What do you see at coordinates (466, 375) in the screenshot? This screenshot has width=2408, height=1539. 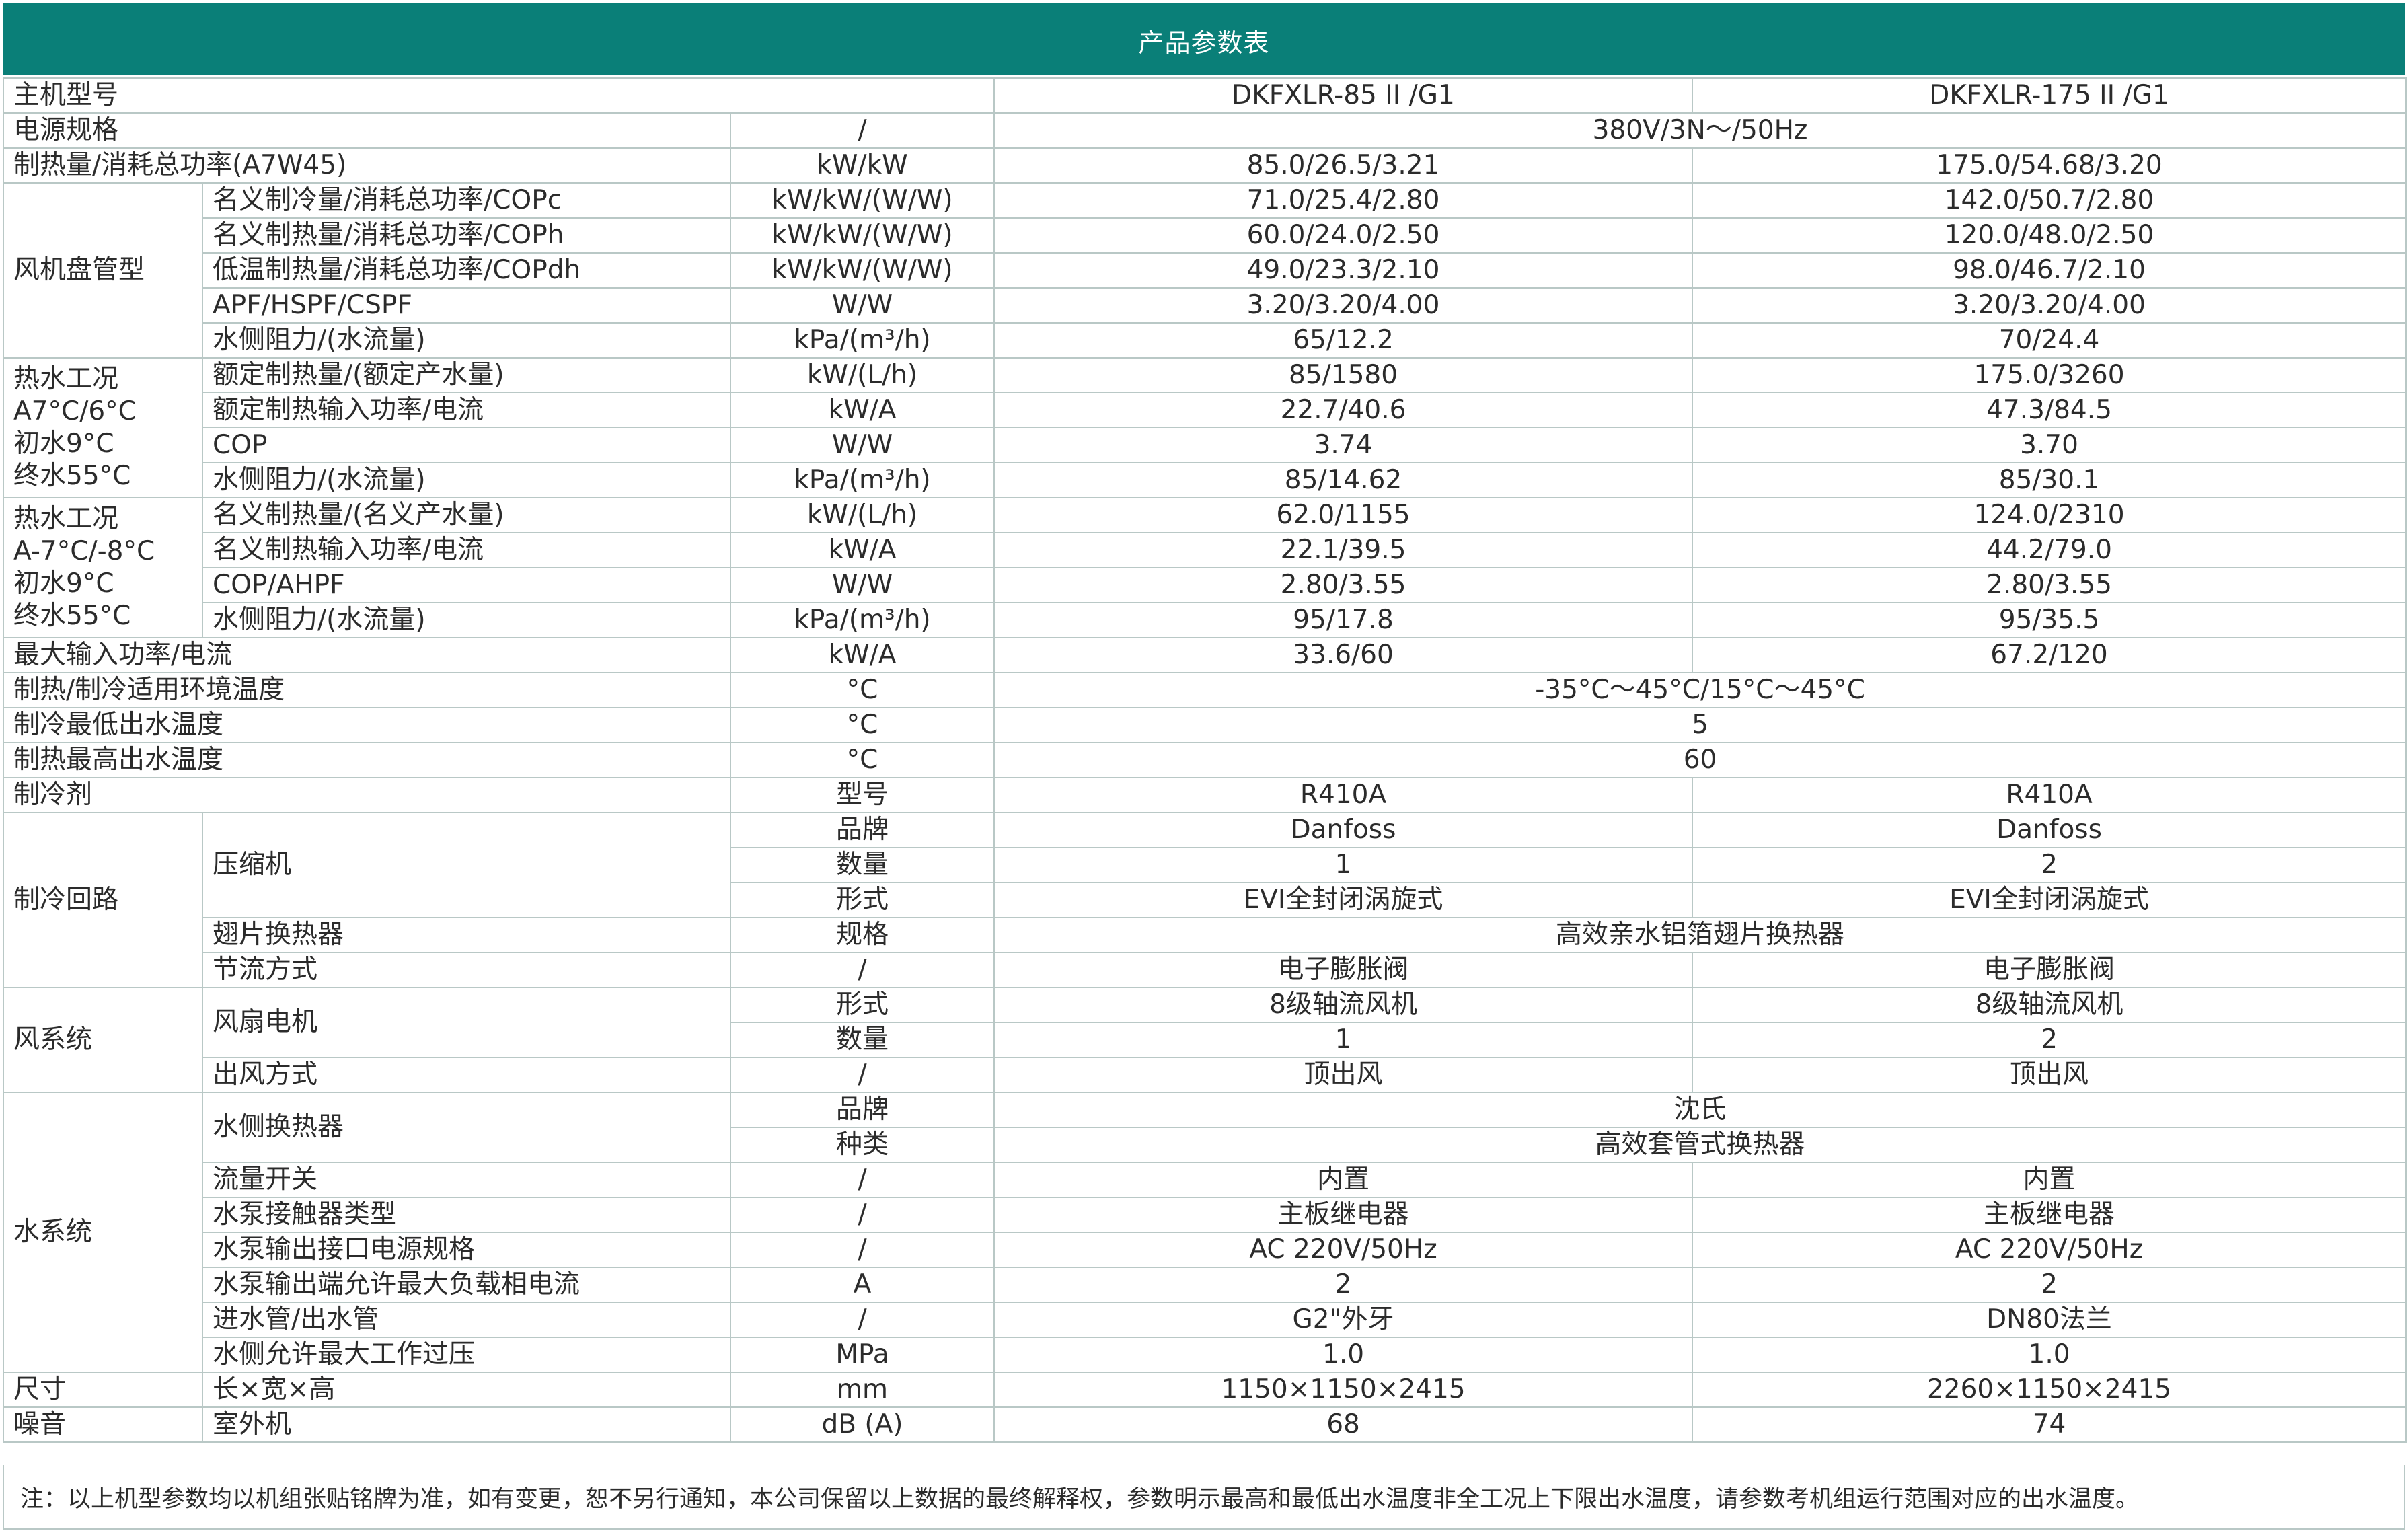 I see `row-label: 额定制热量/(额定产水量)` at bounding box center [466, 375].